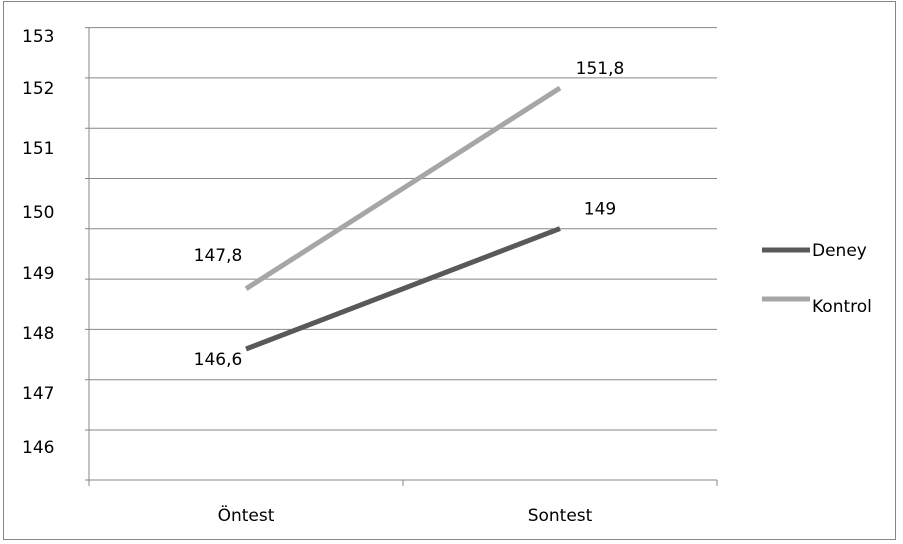 The image size is (903, 544). What do you see at coordinates (246, 515) in the screenshot?
I see `x-tick-label: Öntest` at bounding box center [246, 515].